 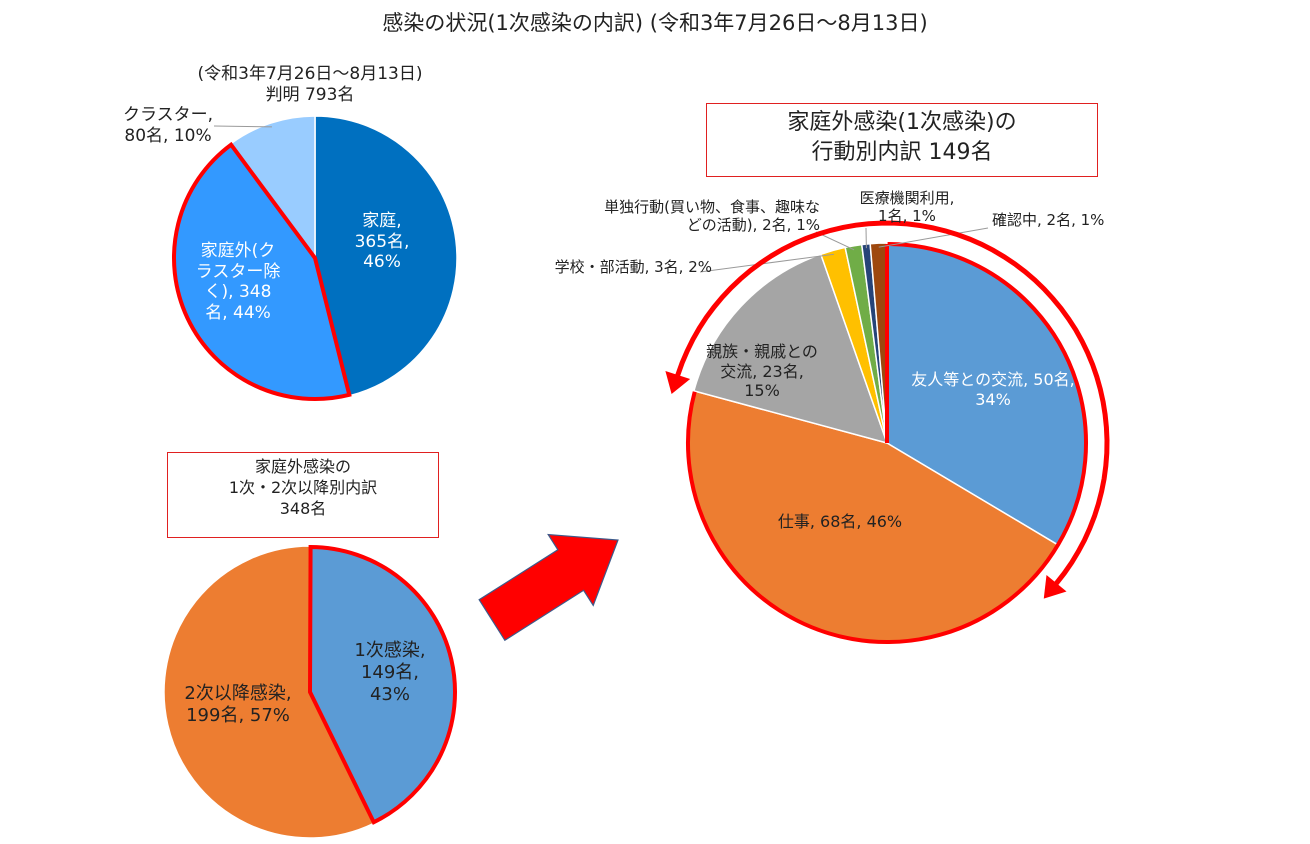 I want to click on label-line: 医療機関利用,, so click(x=907, y=198).